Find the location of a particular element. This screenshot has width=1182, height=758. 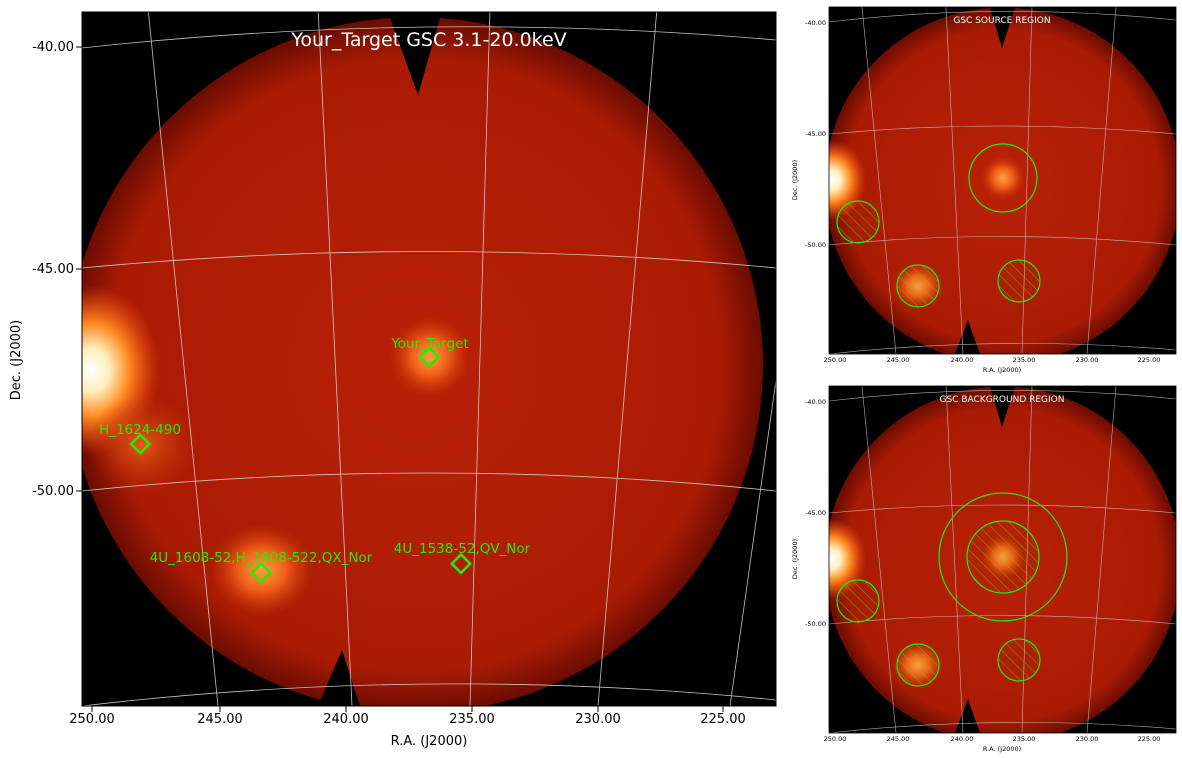

main-y-tick-labels: -40.00 -45.00 -50.00 is located at coordinates (53, 269).